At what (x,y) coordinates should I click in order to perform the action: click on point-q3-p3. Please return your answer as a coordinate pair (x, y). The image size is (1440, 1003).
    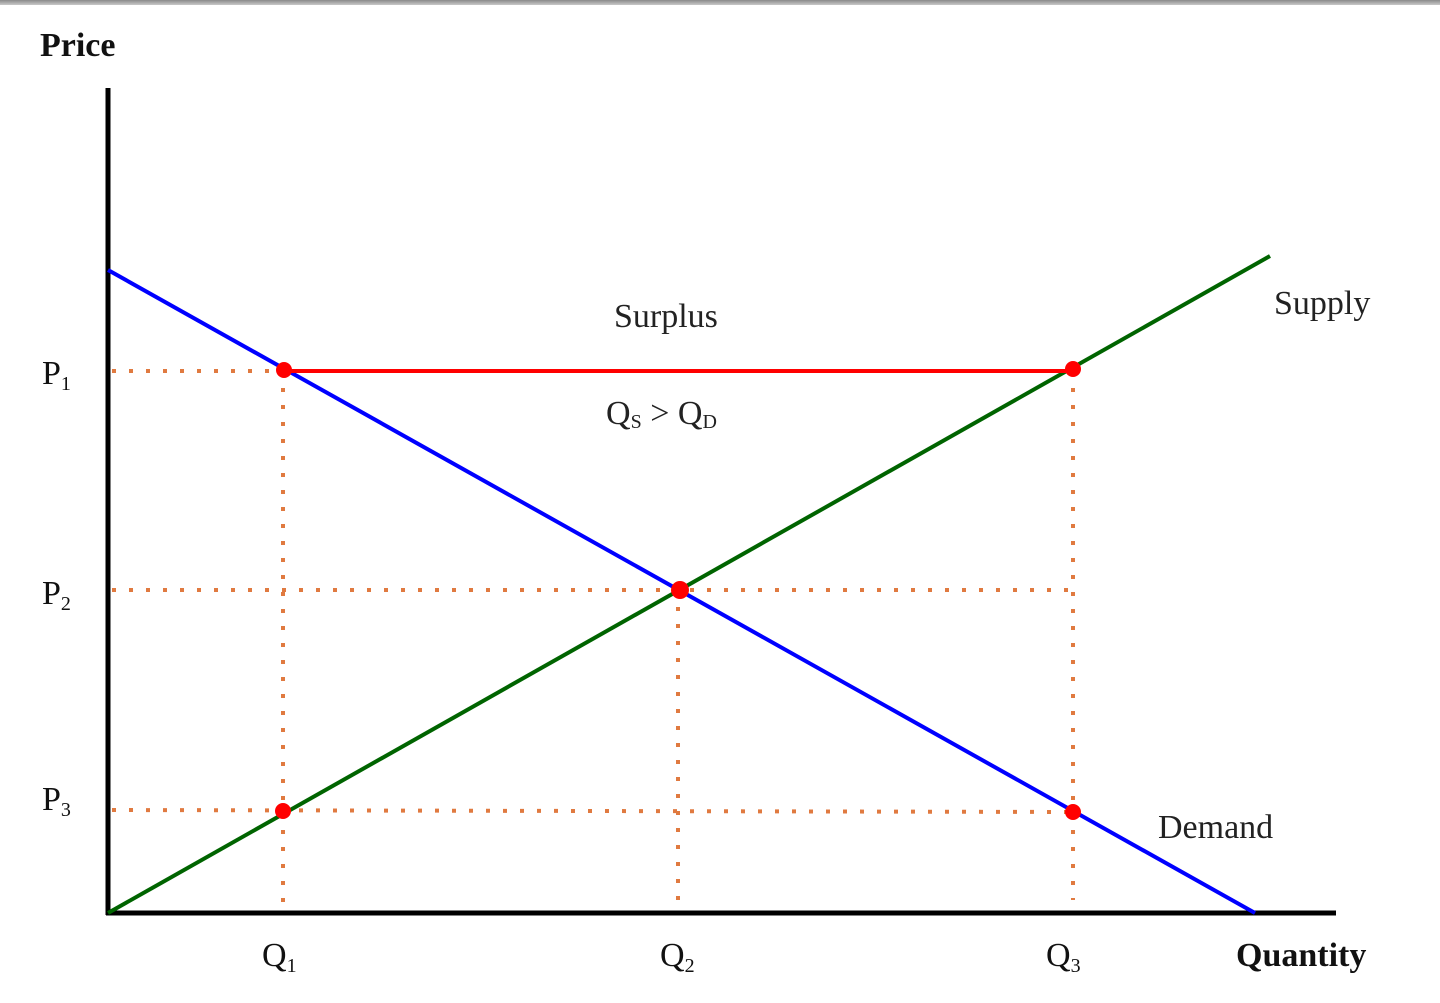
    Looking at the image, I should click on (1073, 812).